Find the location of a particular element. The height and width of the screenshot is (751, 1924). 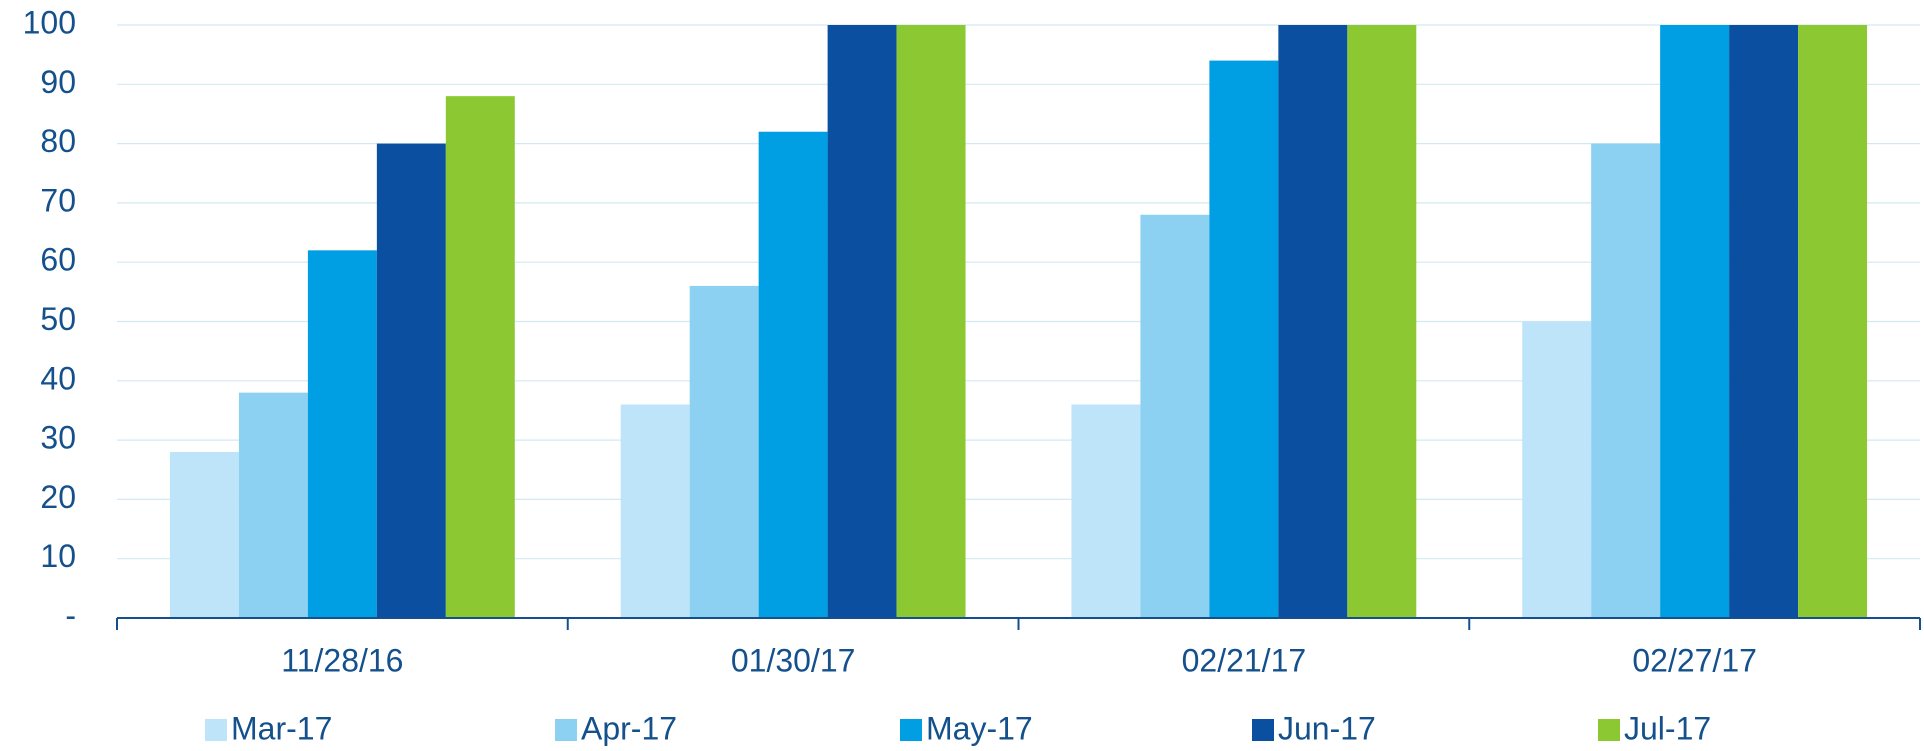

y-tick-label: - is located at coordinates (70, 615).